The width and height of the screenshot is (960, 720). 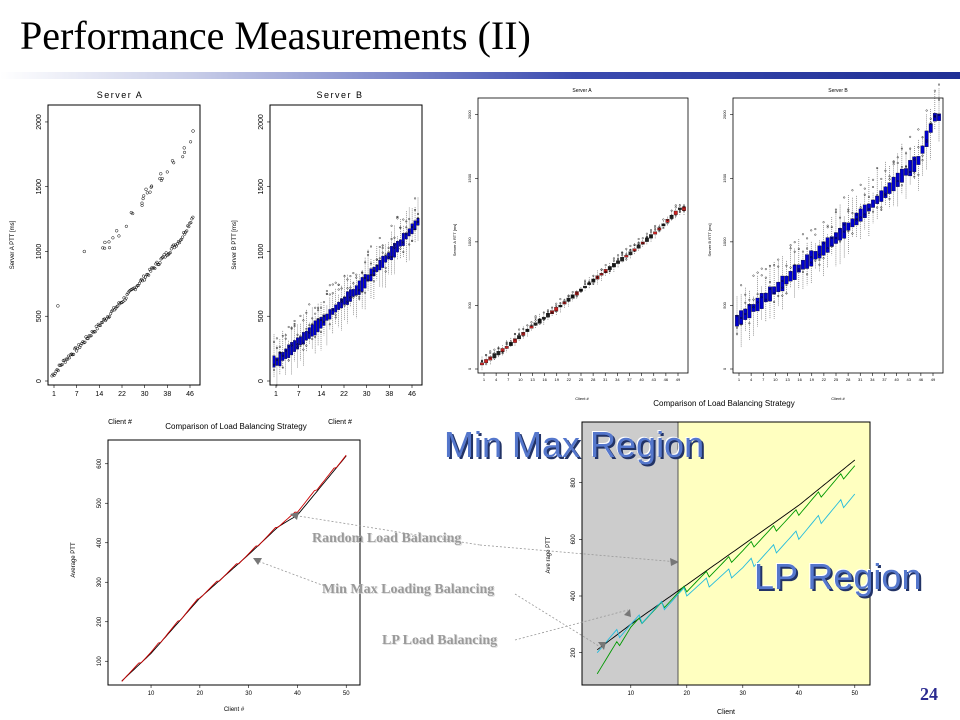 I want to click on y-tick-label: 2000, so click(x=39, y=122).